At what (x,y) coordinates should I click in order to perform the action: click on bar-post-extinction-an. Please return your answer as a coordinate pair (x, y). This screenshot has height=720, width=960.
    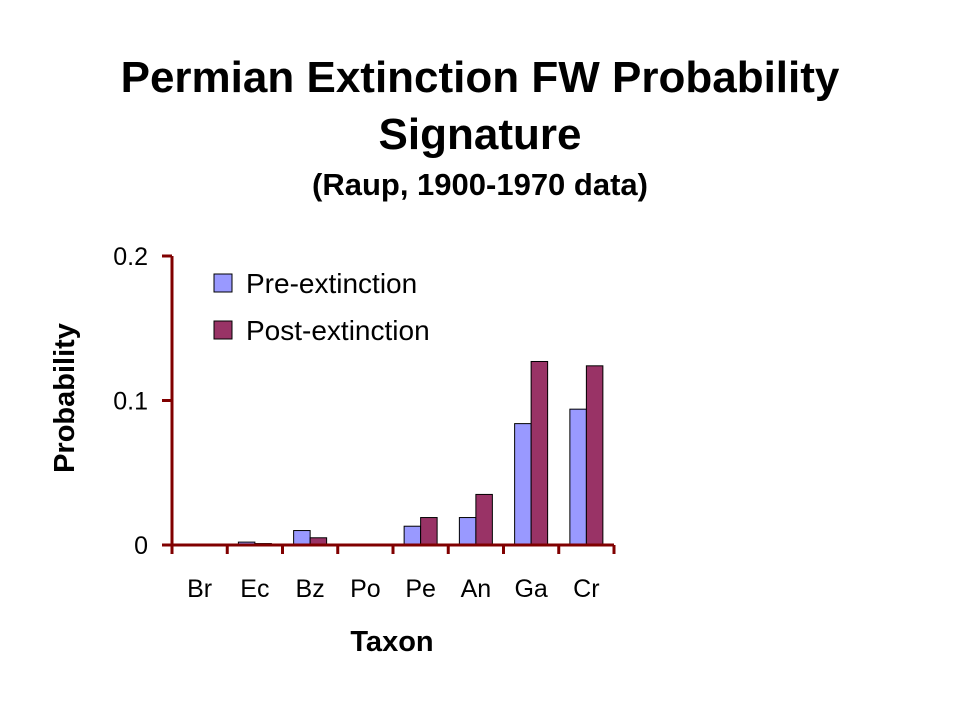
    Looking at the image, I should click on (484, 519).